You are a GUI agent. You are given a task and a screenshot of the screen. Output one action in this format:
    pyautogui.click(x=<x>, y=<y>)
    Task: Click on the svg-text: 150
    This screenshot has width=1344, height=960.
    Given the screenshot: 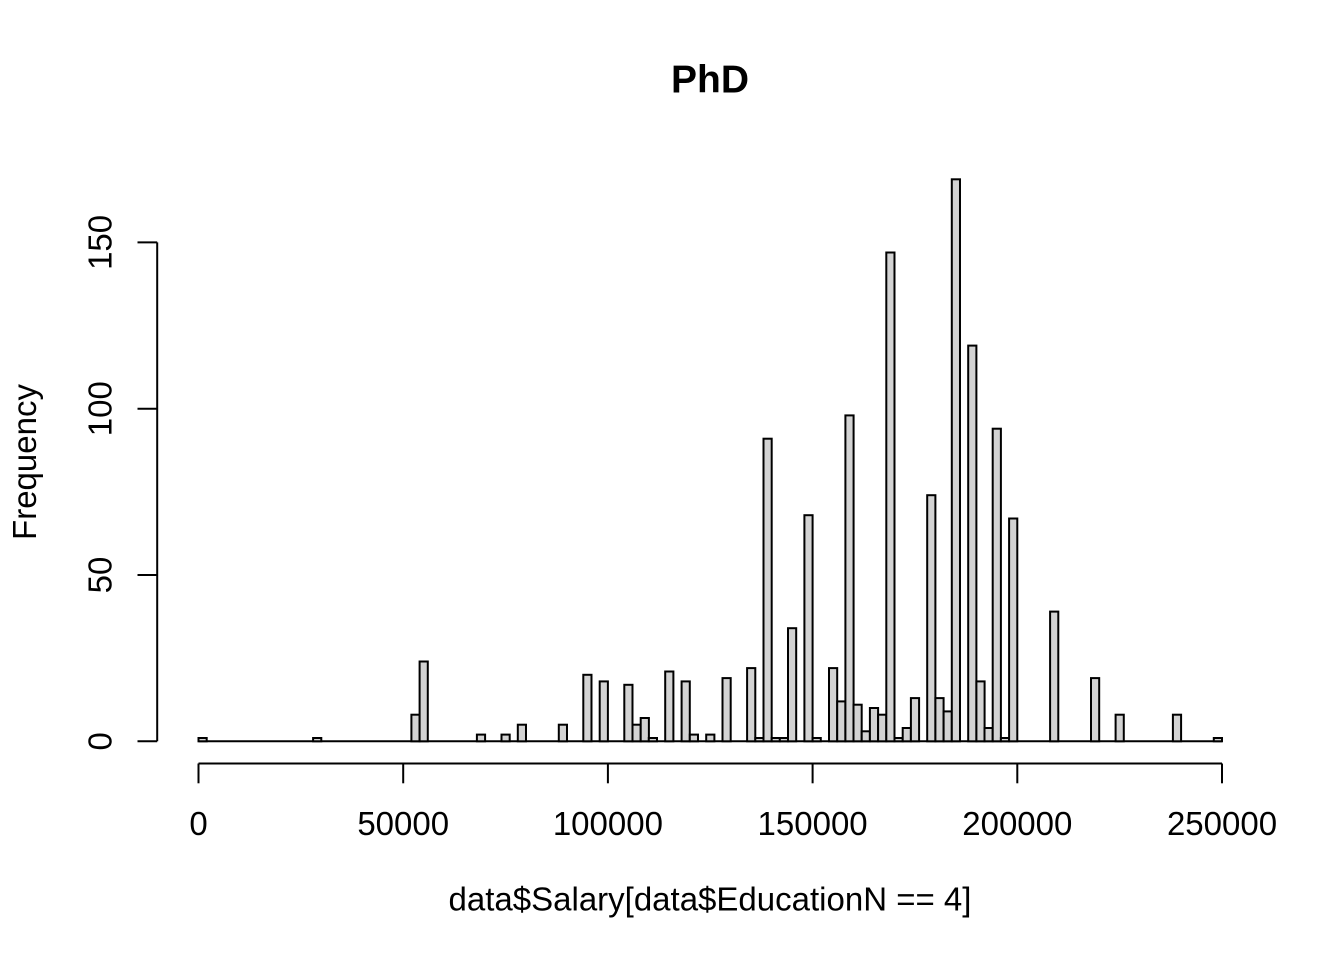 What is the action you would take?
    pyautogui.click(x=99, y=242)
    